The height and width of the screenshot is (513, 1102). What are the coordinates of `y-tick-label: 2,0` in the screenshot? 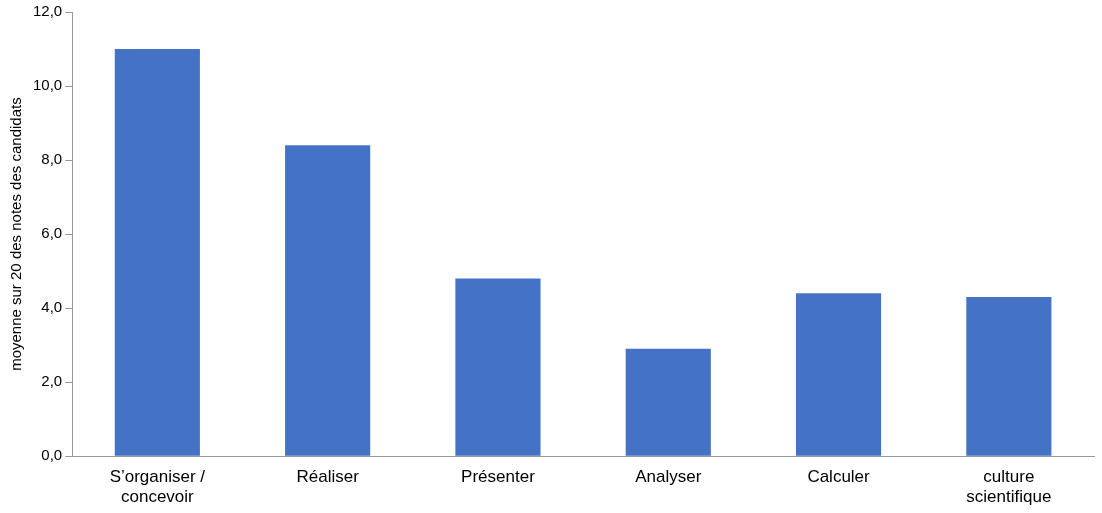 It's located at (52, 381).